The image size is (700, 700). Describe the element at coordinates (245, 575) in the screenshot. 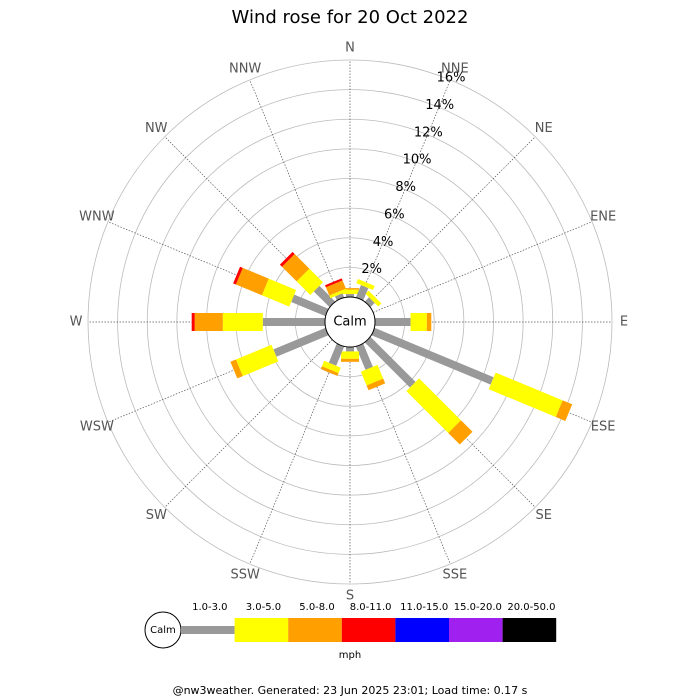

I see `direction-label: SSW` at that location.